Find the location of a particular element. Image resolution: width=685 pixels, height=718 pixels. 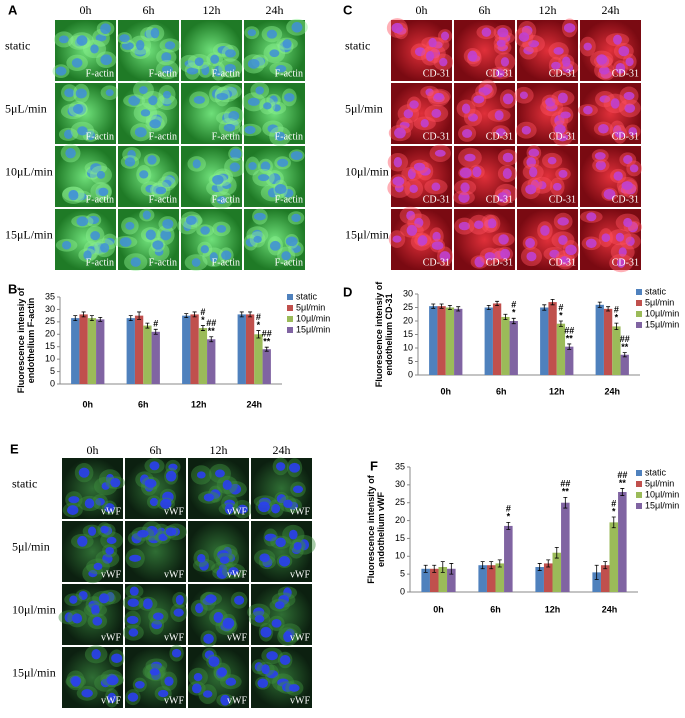

significance-mark: * is located at coordinates (203, 320).